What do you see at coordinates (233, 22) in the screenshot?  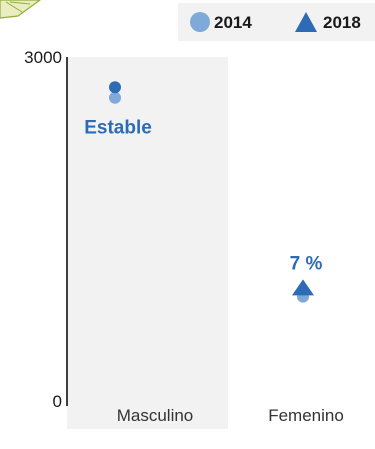 I see `legend-2014-label: 2014` at bounding box center [233, 22].